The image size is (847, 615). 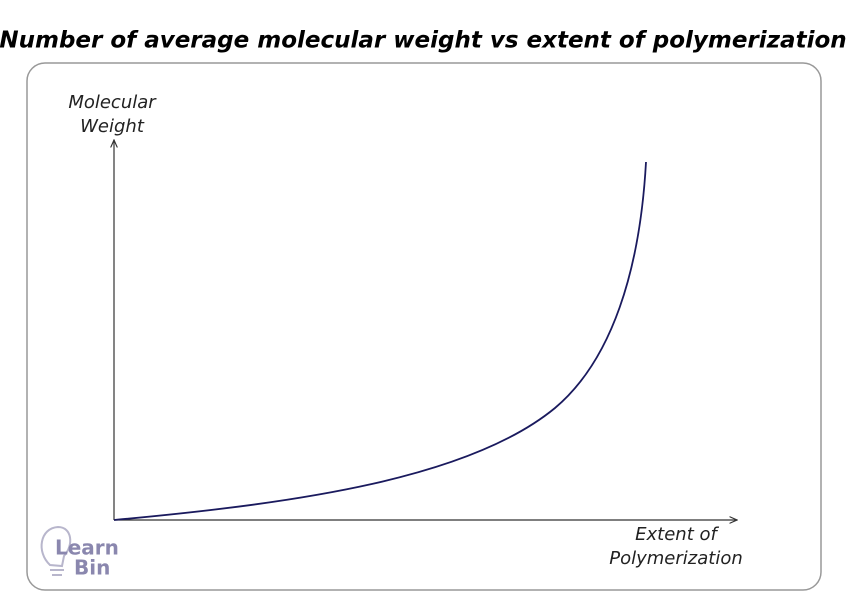 I want to click on x-axis-label: Polymerization, so click(x=676, y=558).